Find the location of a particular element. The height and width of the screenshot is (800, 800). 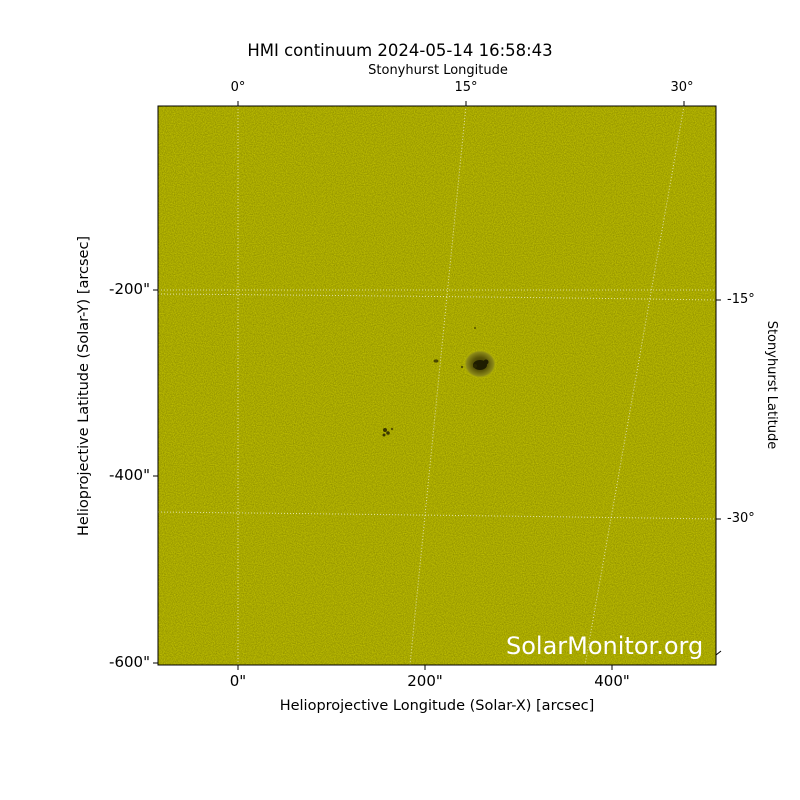

lon-tick-label: 30° is located at coordinates (682, 87).